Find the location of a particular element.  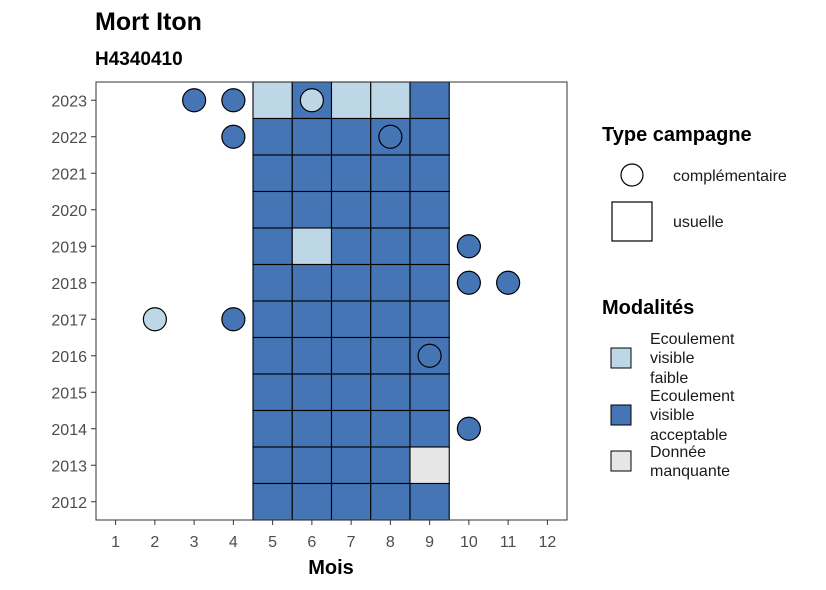

y-tick-label-2022: 2022 is located at coordinates (69, 138).